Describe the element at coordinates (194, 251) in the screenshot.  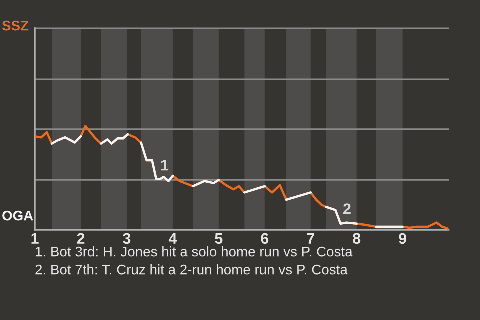
I see `text: 1. Bot 3rd: H. Jones hit a solo home run vs P. Costa` at that location.